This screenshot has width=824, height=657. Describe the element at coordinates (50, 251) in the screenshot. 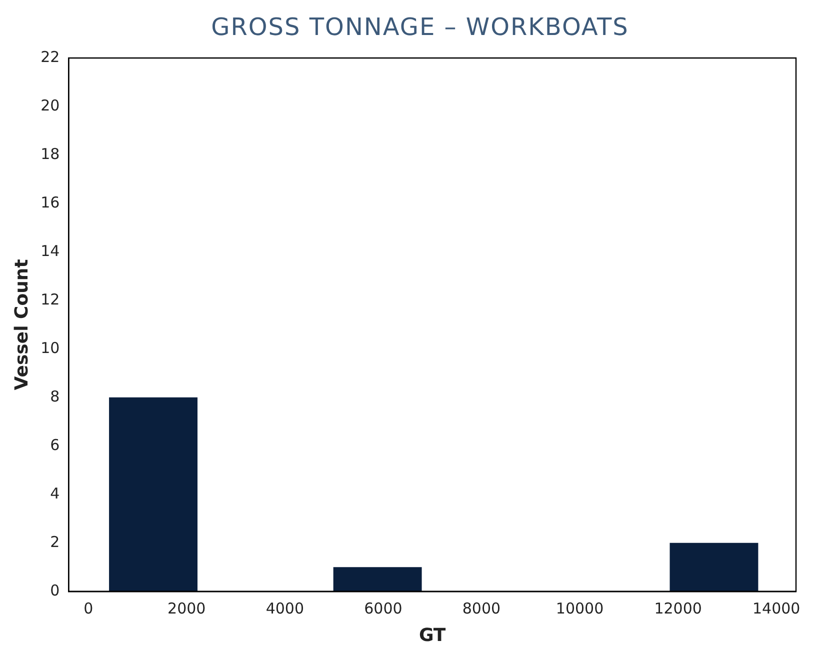

I see `y-tick-label: 14` at that location.